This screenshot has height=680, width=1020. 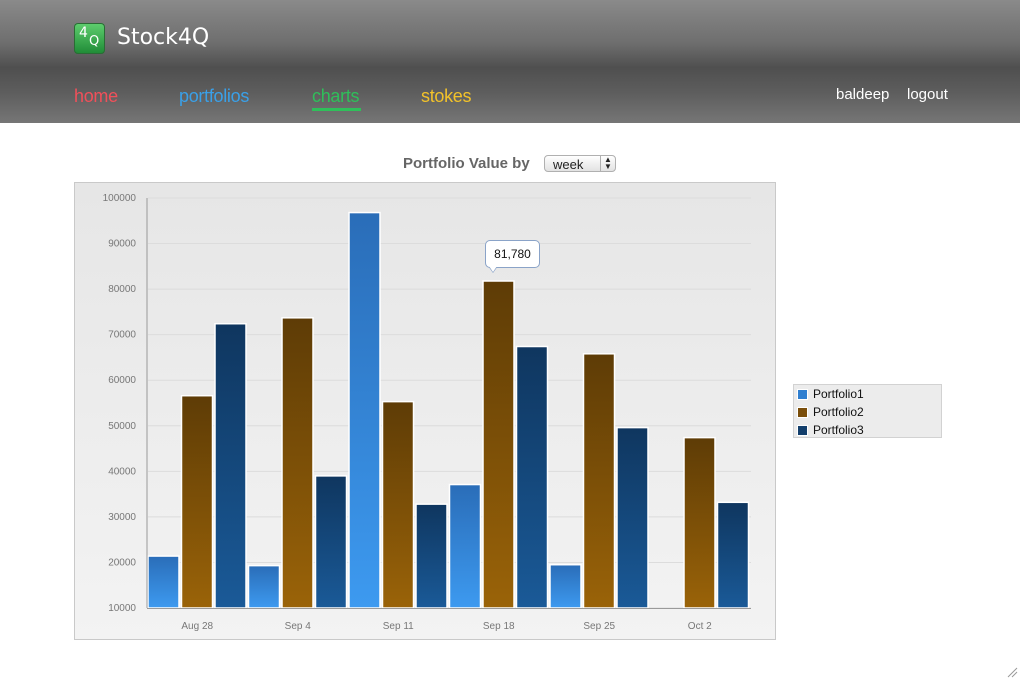 What do you see at coordinates (122, 426) in the screenshot?
I see `y-tick-label: 50000` at bounding box center [122, 426].